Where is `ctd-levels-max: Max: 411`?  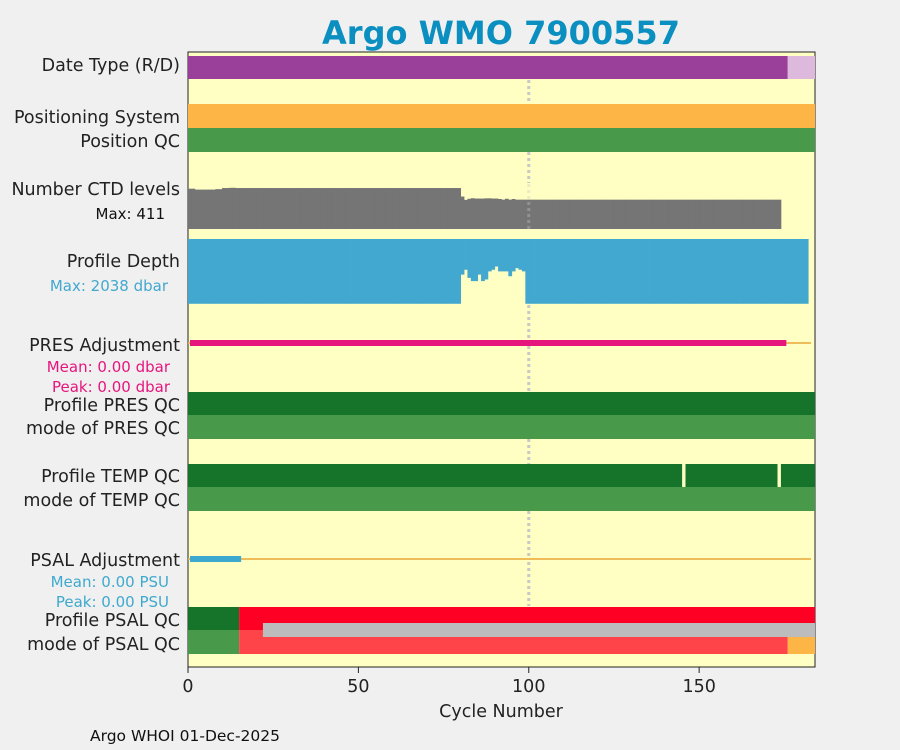 ctd-levels-max: Max: 411 is located at coordinates (130, 214).